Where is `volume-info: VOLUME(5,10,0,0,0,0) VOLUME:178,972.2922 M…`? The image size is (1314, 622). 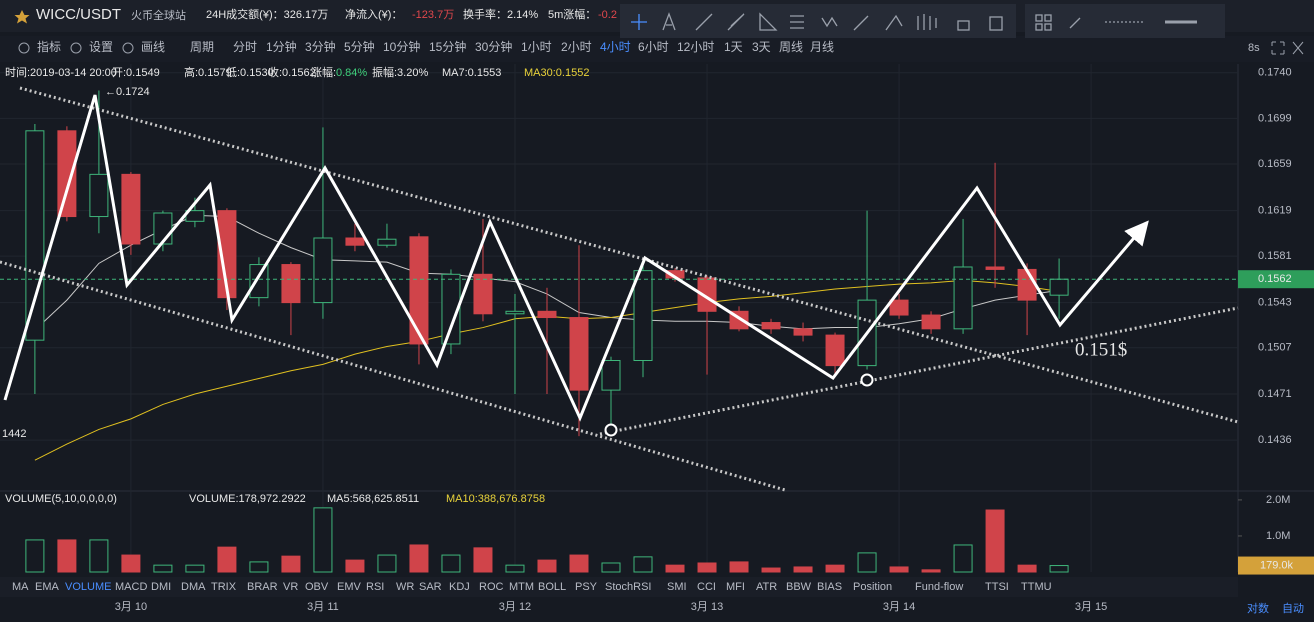
volume-info: VOLUME(5,10,0,0,0,0) VOLUME:178,972.2922 M… is located at coordinates (275, 499).